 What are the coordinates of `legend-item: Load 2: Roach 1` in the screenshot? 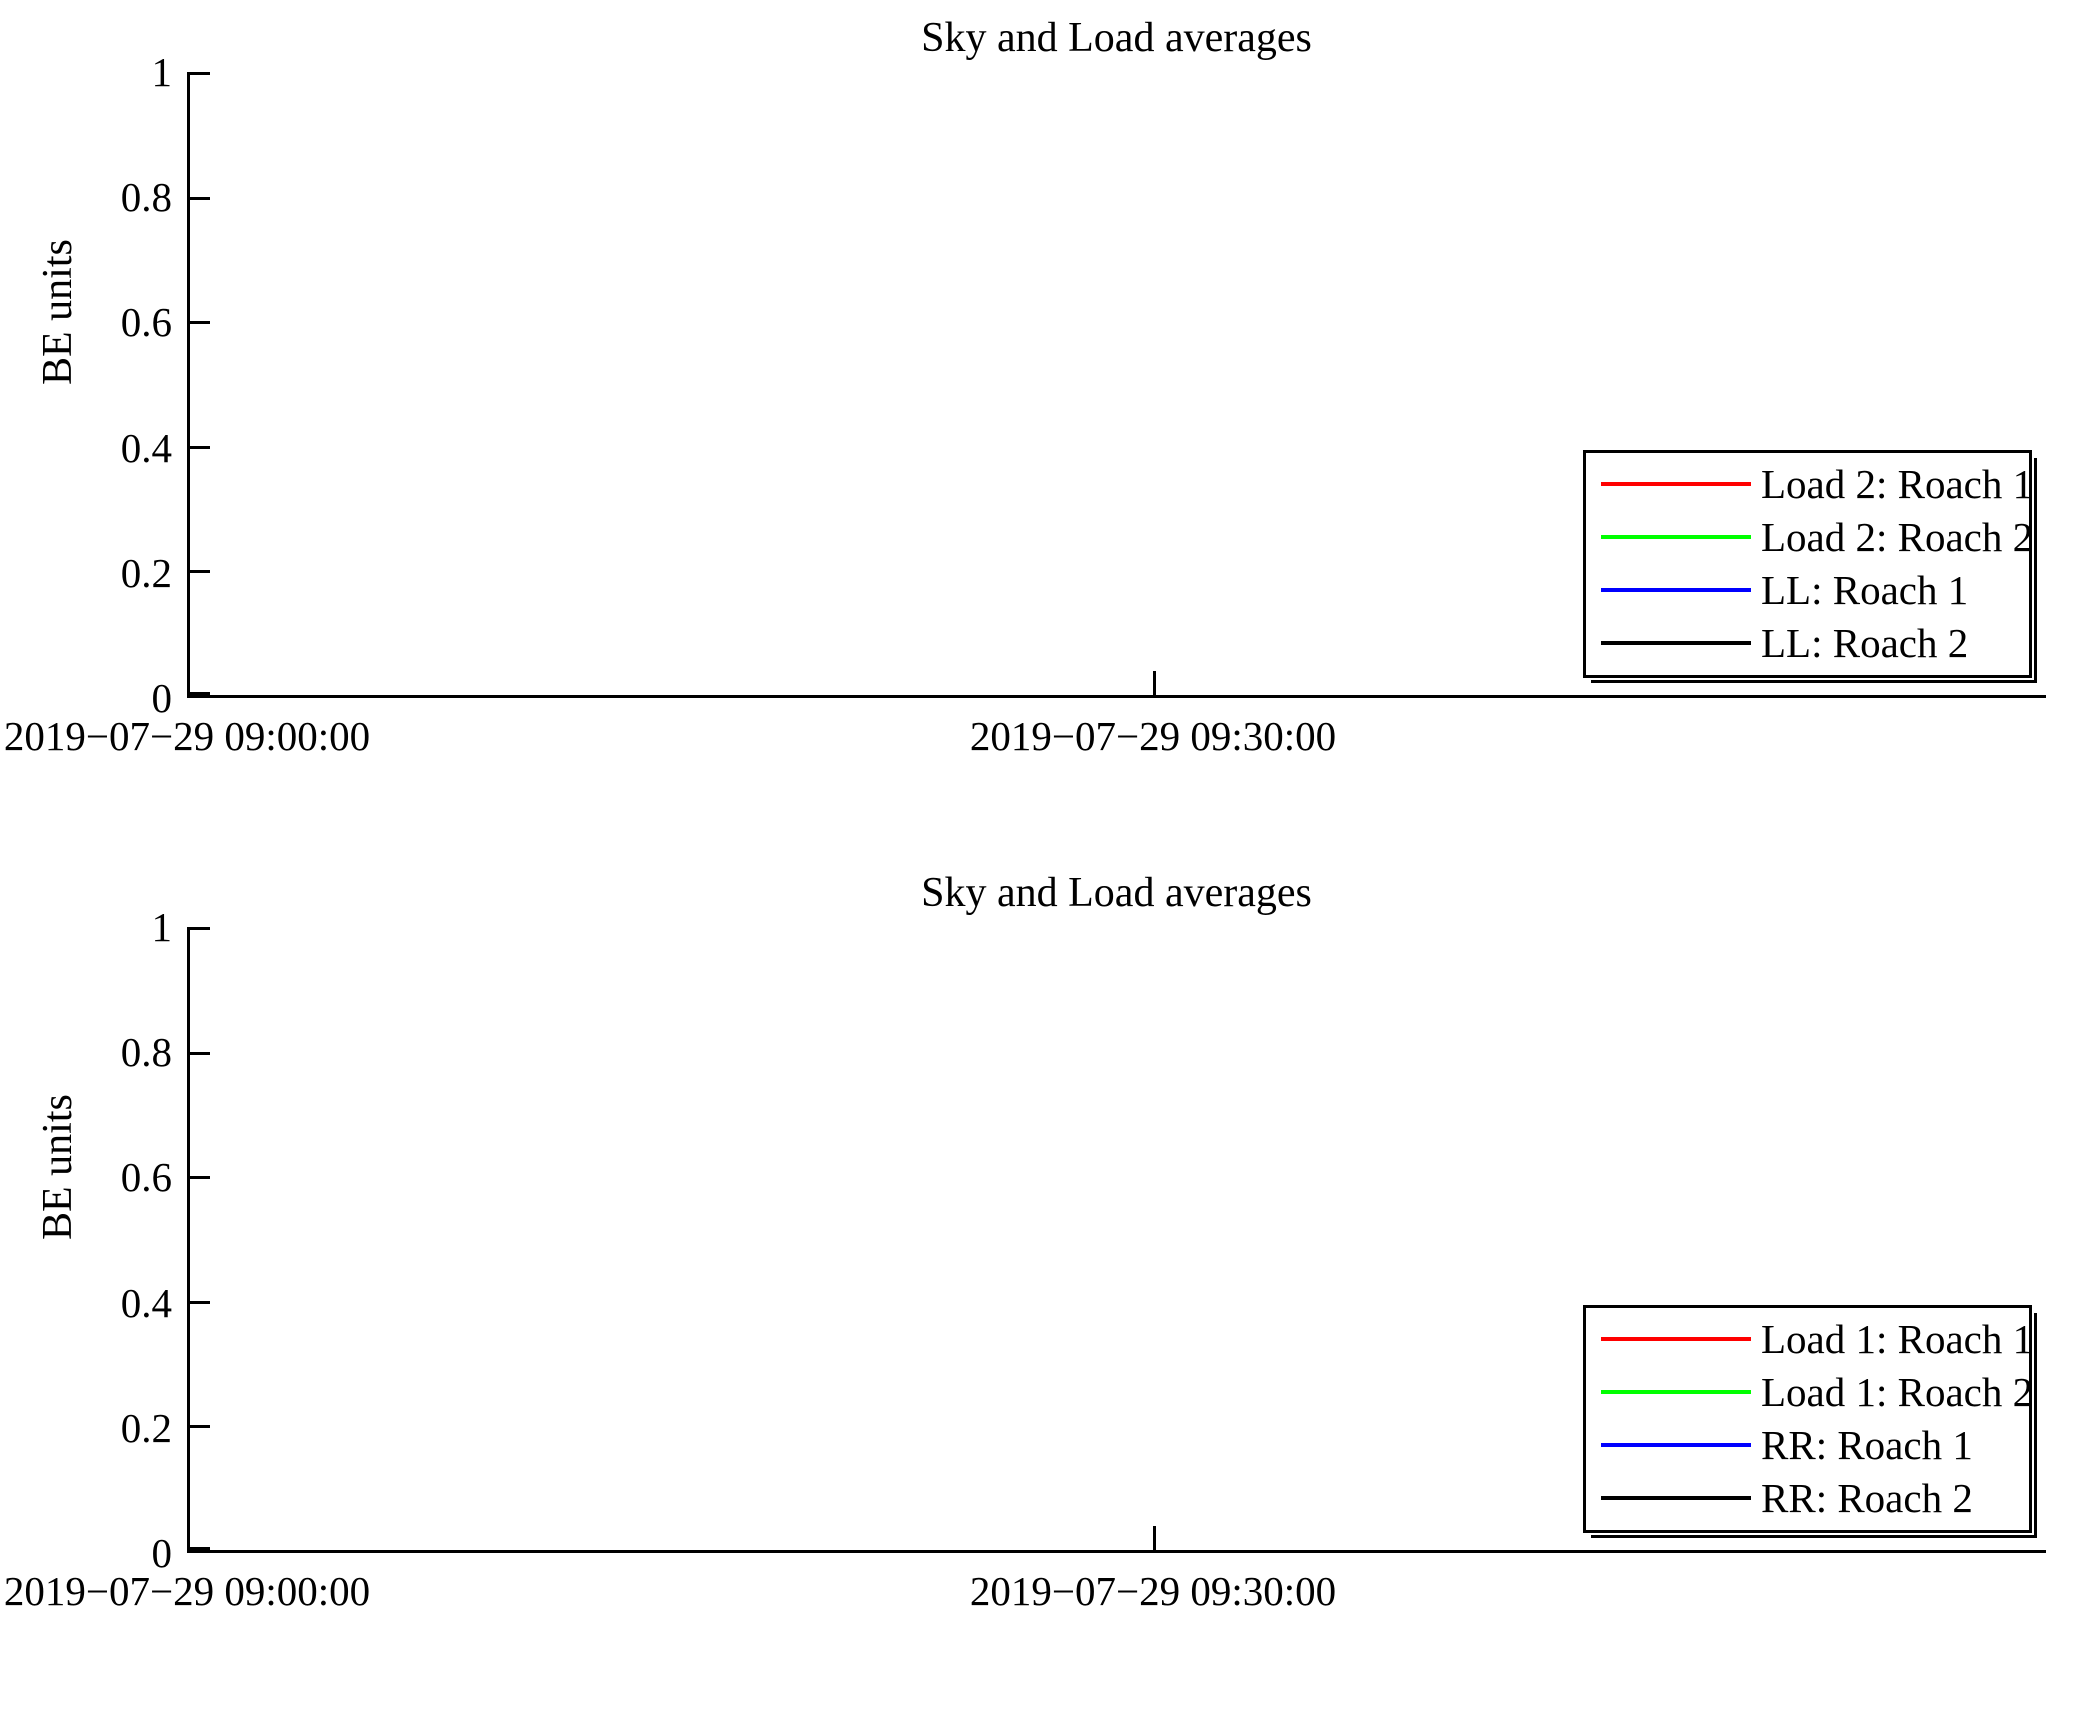 It's located at (1809, 483).